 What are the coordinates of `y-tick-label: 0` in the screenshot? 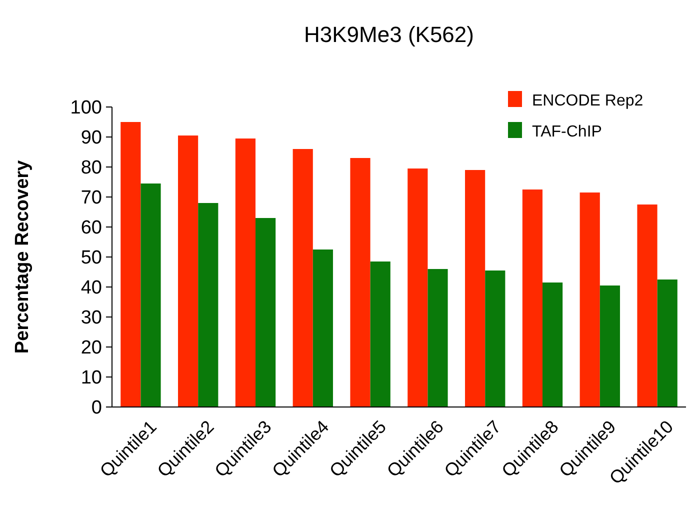 It's located at (96, 408).